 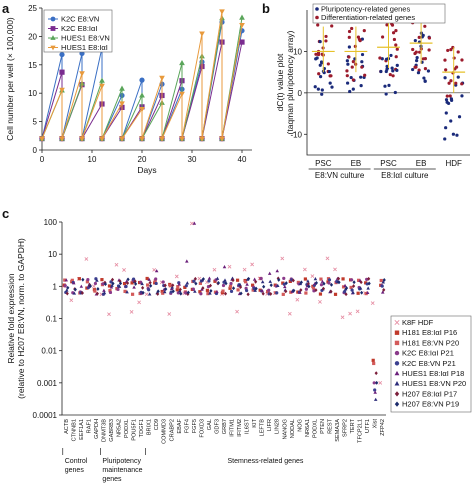 What do you see at coordinates (187, 426) in the screenshot?
I see `gene-label: FGF4` at bounding box center [187, 426].